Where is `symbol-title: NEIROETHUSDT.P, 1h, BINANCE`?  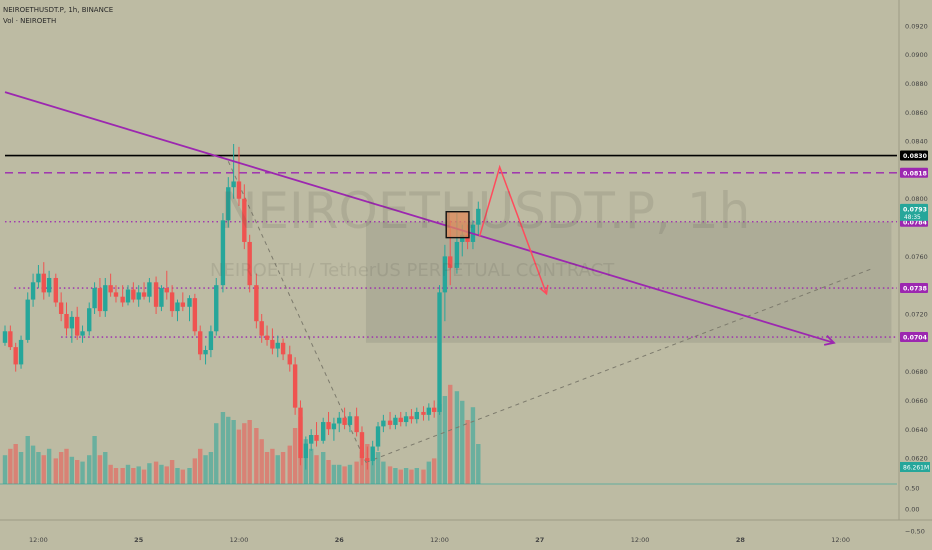
symbol-title: NEIROETHUSDT.P, 1h, BINANCE is located at coordinates (58, 10).